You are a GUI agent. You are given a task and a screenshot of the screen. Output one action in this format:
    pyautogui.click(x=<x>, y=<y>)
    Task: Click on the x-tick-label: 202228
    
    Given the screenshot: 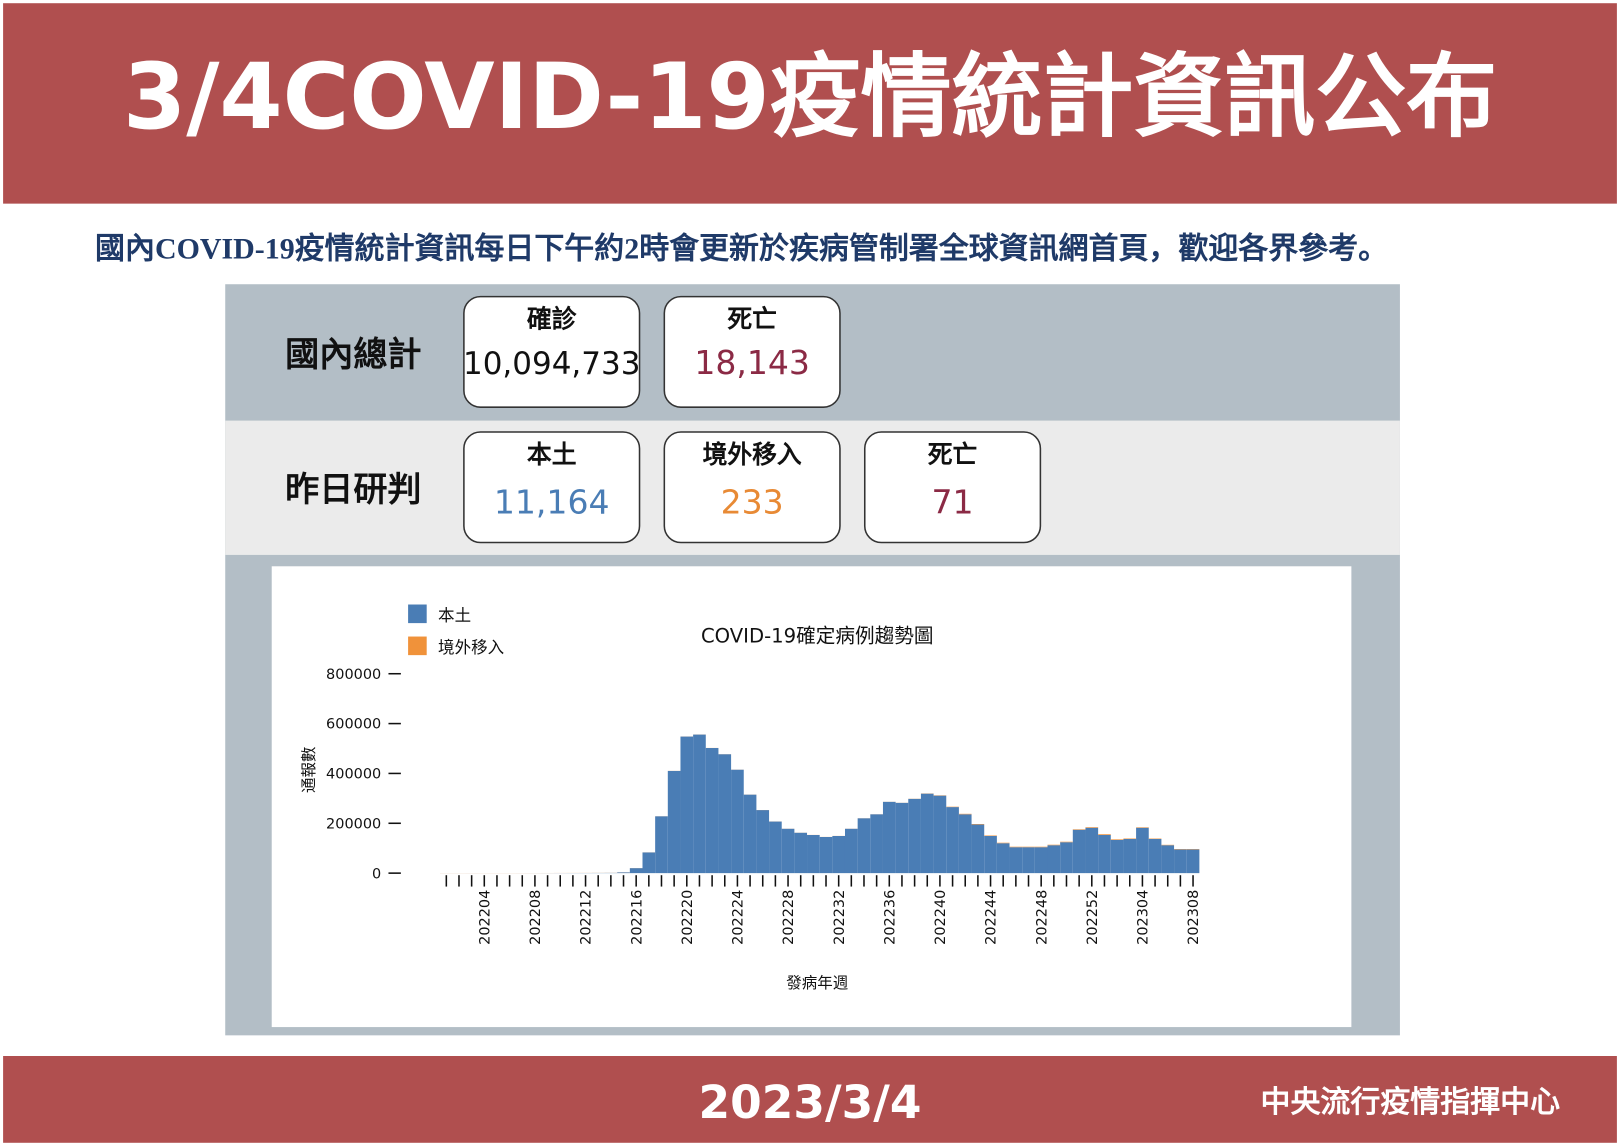 What is the action you would take?
    pyautogui.click(x=789, y=917)
    